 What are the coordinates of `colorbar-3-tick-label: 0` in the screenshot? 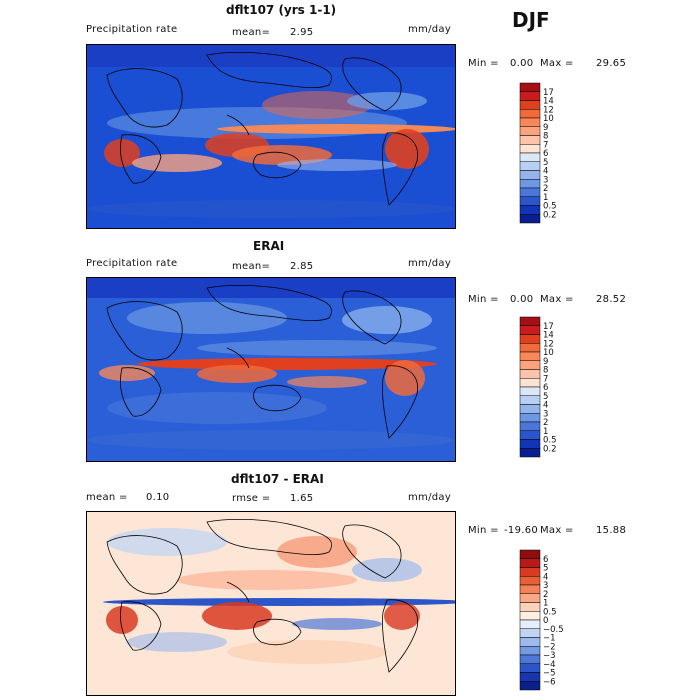 It's located at (545, 621).